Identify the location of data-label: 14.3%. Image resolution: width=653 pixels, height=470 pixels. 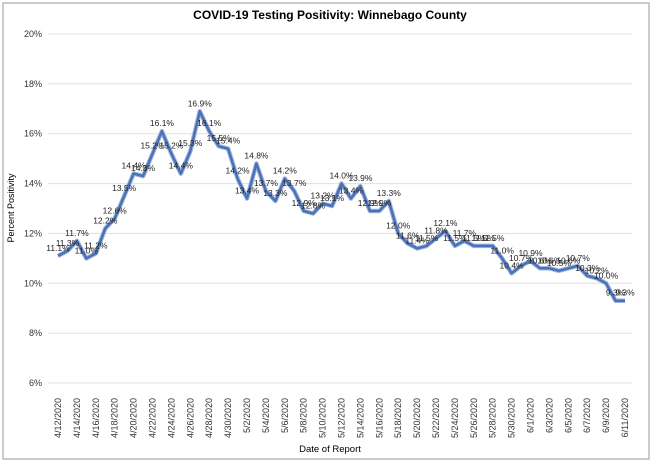
(143, 168).